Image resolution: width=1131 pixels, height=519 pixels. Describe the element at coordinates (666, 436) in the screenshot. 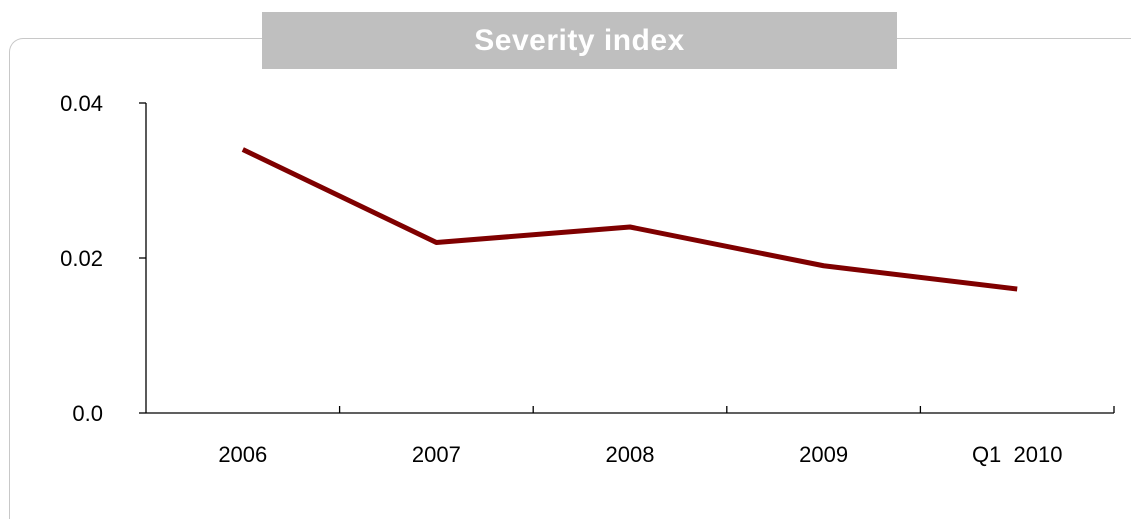

I see `x-axis-ticks: 2006 2007 2008 2009 Q1 2010` at that location.